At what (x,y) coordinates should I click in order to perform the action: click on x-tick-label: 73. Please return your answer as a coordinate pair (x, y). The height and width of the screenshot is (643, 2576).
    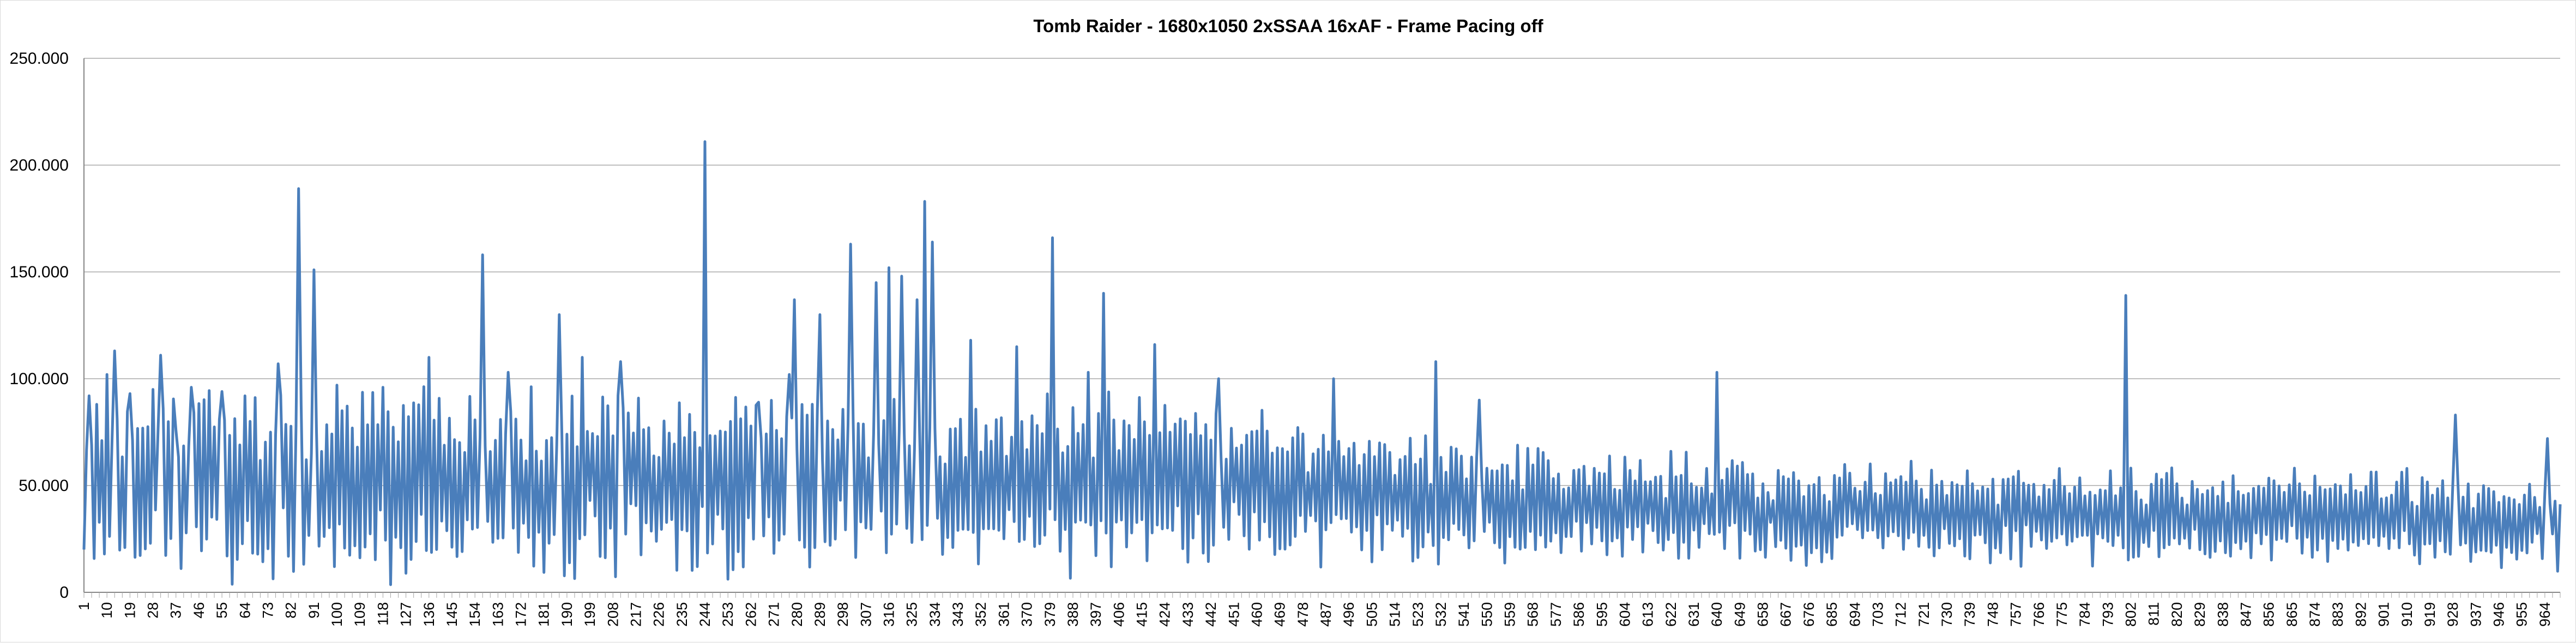
    Looking at the image, I should click on (268, 610).